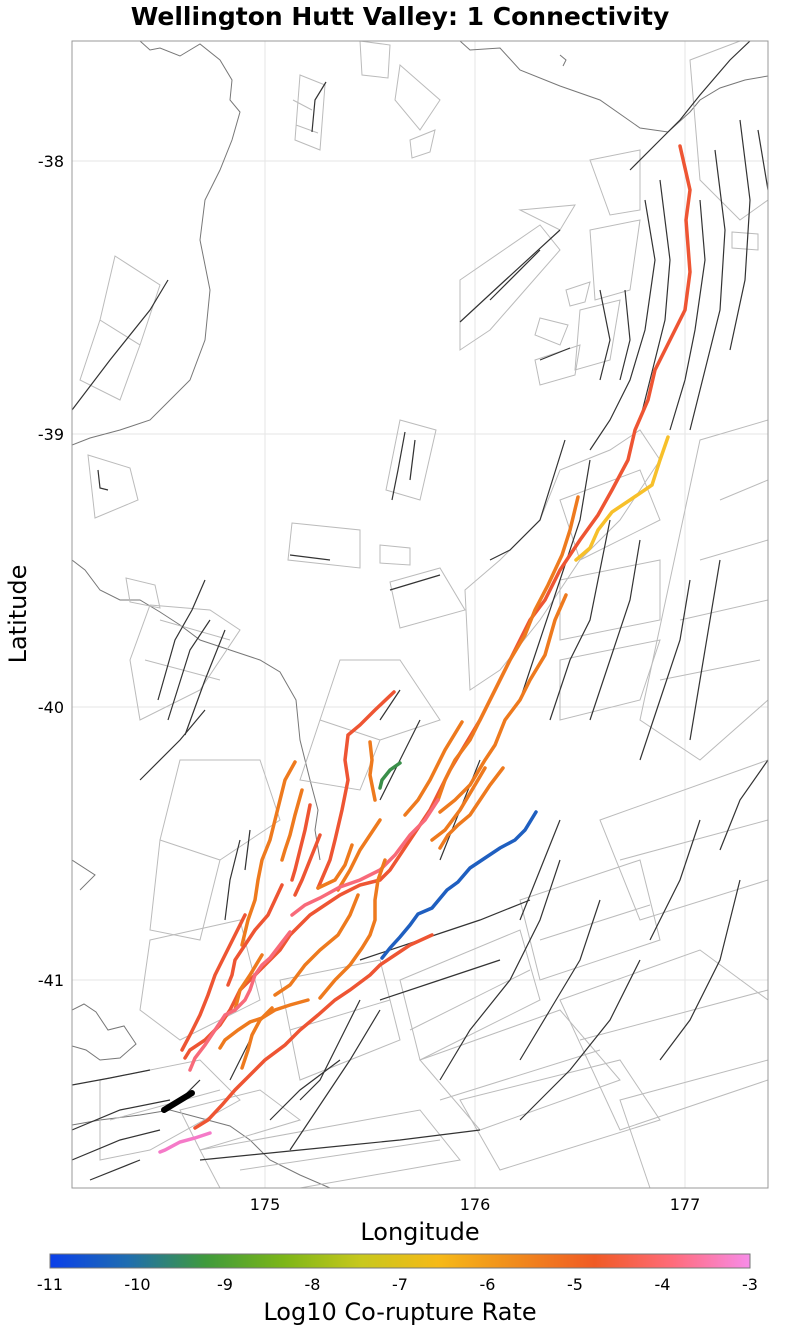 Image resolution: width=800 pixels, height=1334 pixels. I want to click on colorbar-tick: -3, so click(750, 1284).